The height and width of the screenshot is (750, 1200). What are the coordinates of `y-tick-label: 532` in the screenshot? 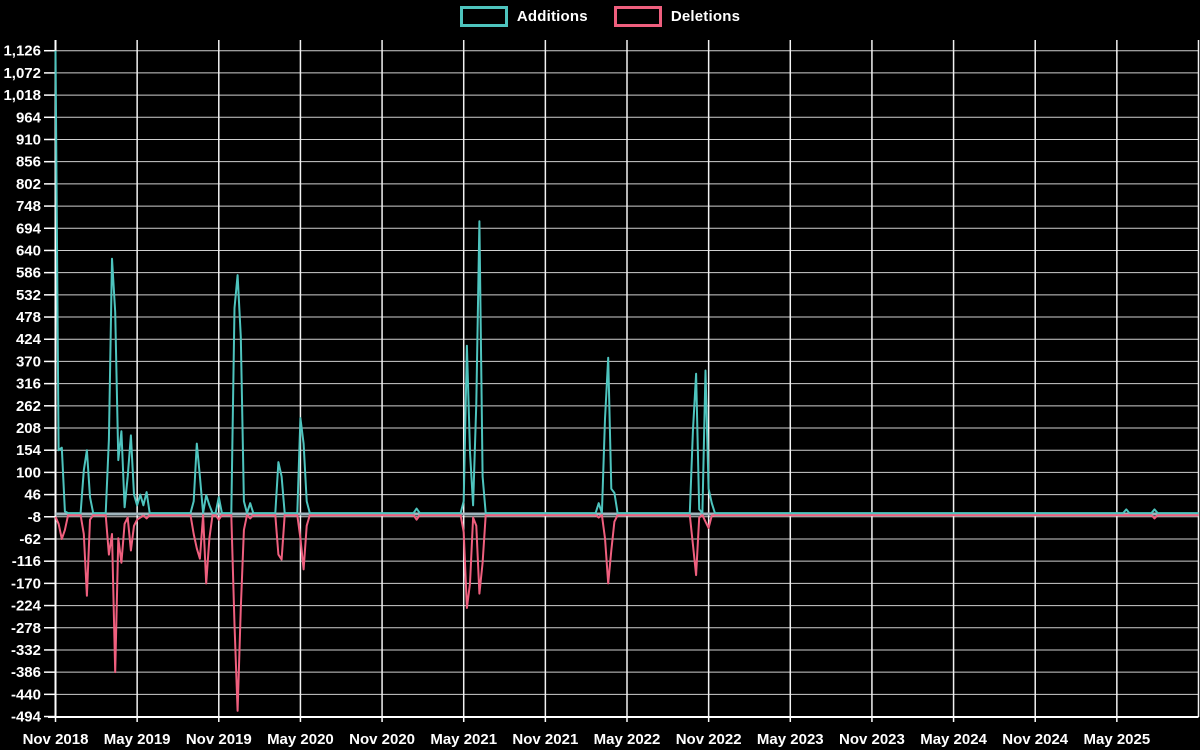 It's located at (28, 295).